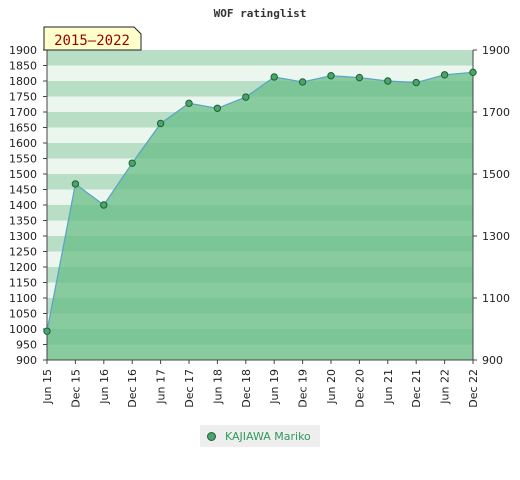  Describe the element at coordinates (26, 345) in the screenshot. I see `y-tick-label-left: 950` at that location.